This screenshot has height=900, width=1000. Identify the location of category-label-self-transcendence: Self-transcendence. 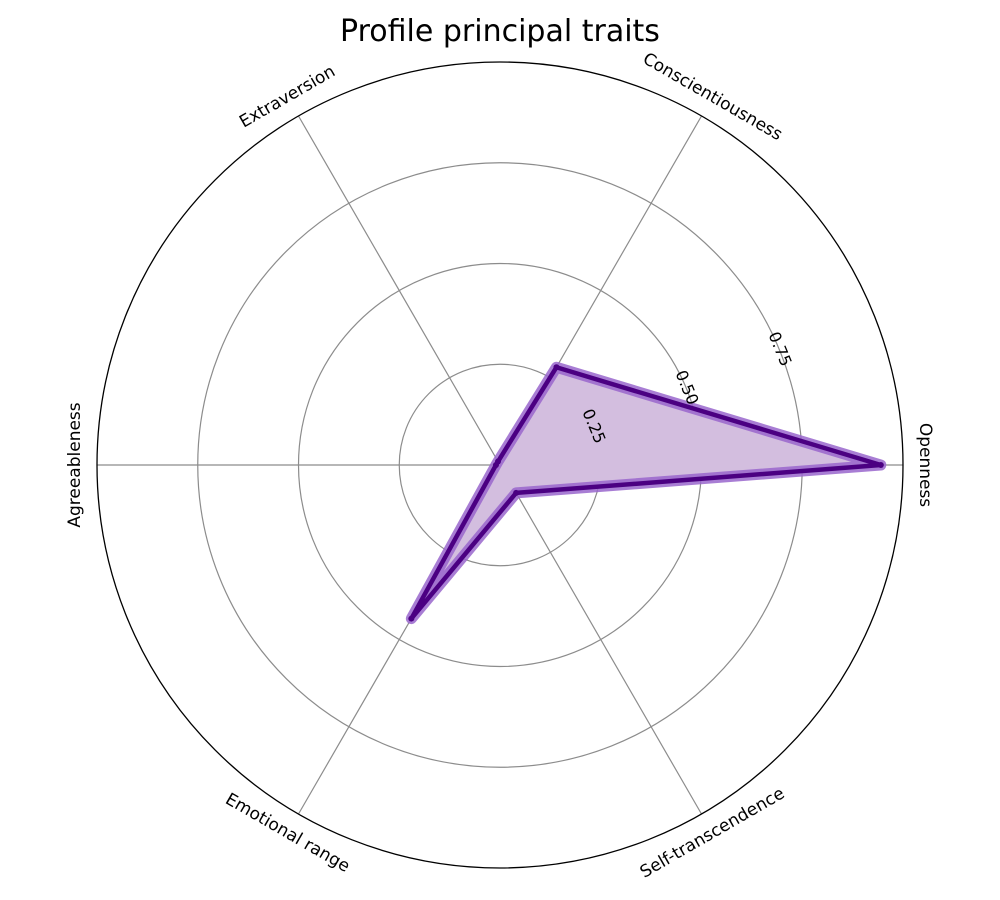
(712, 833).